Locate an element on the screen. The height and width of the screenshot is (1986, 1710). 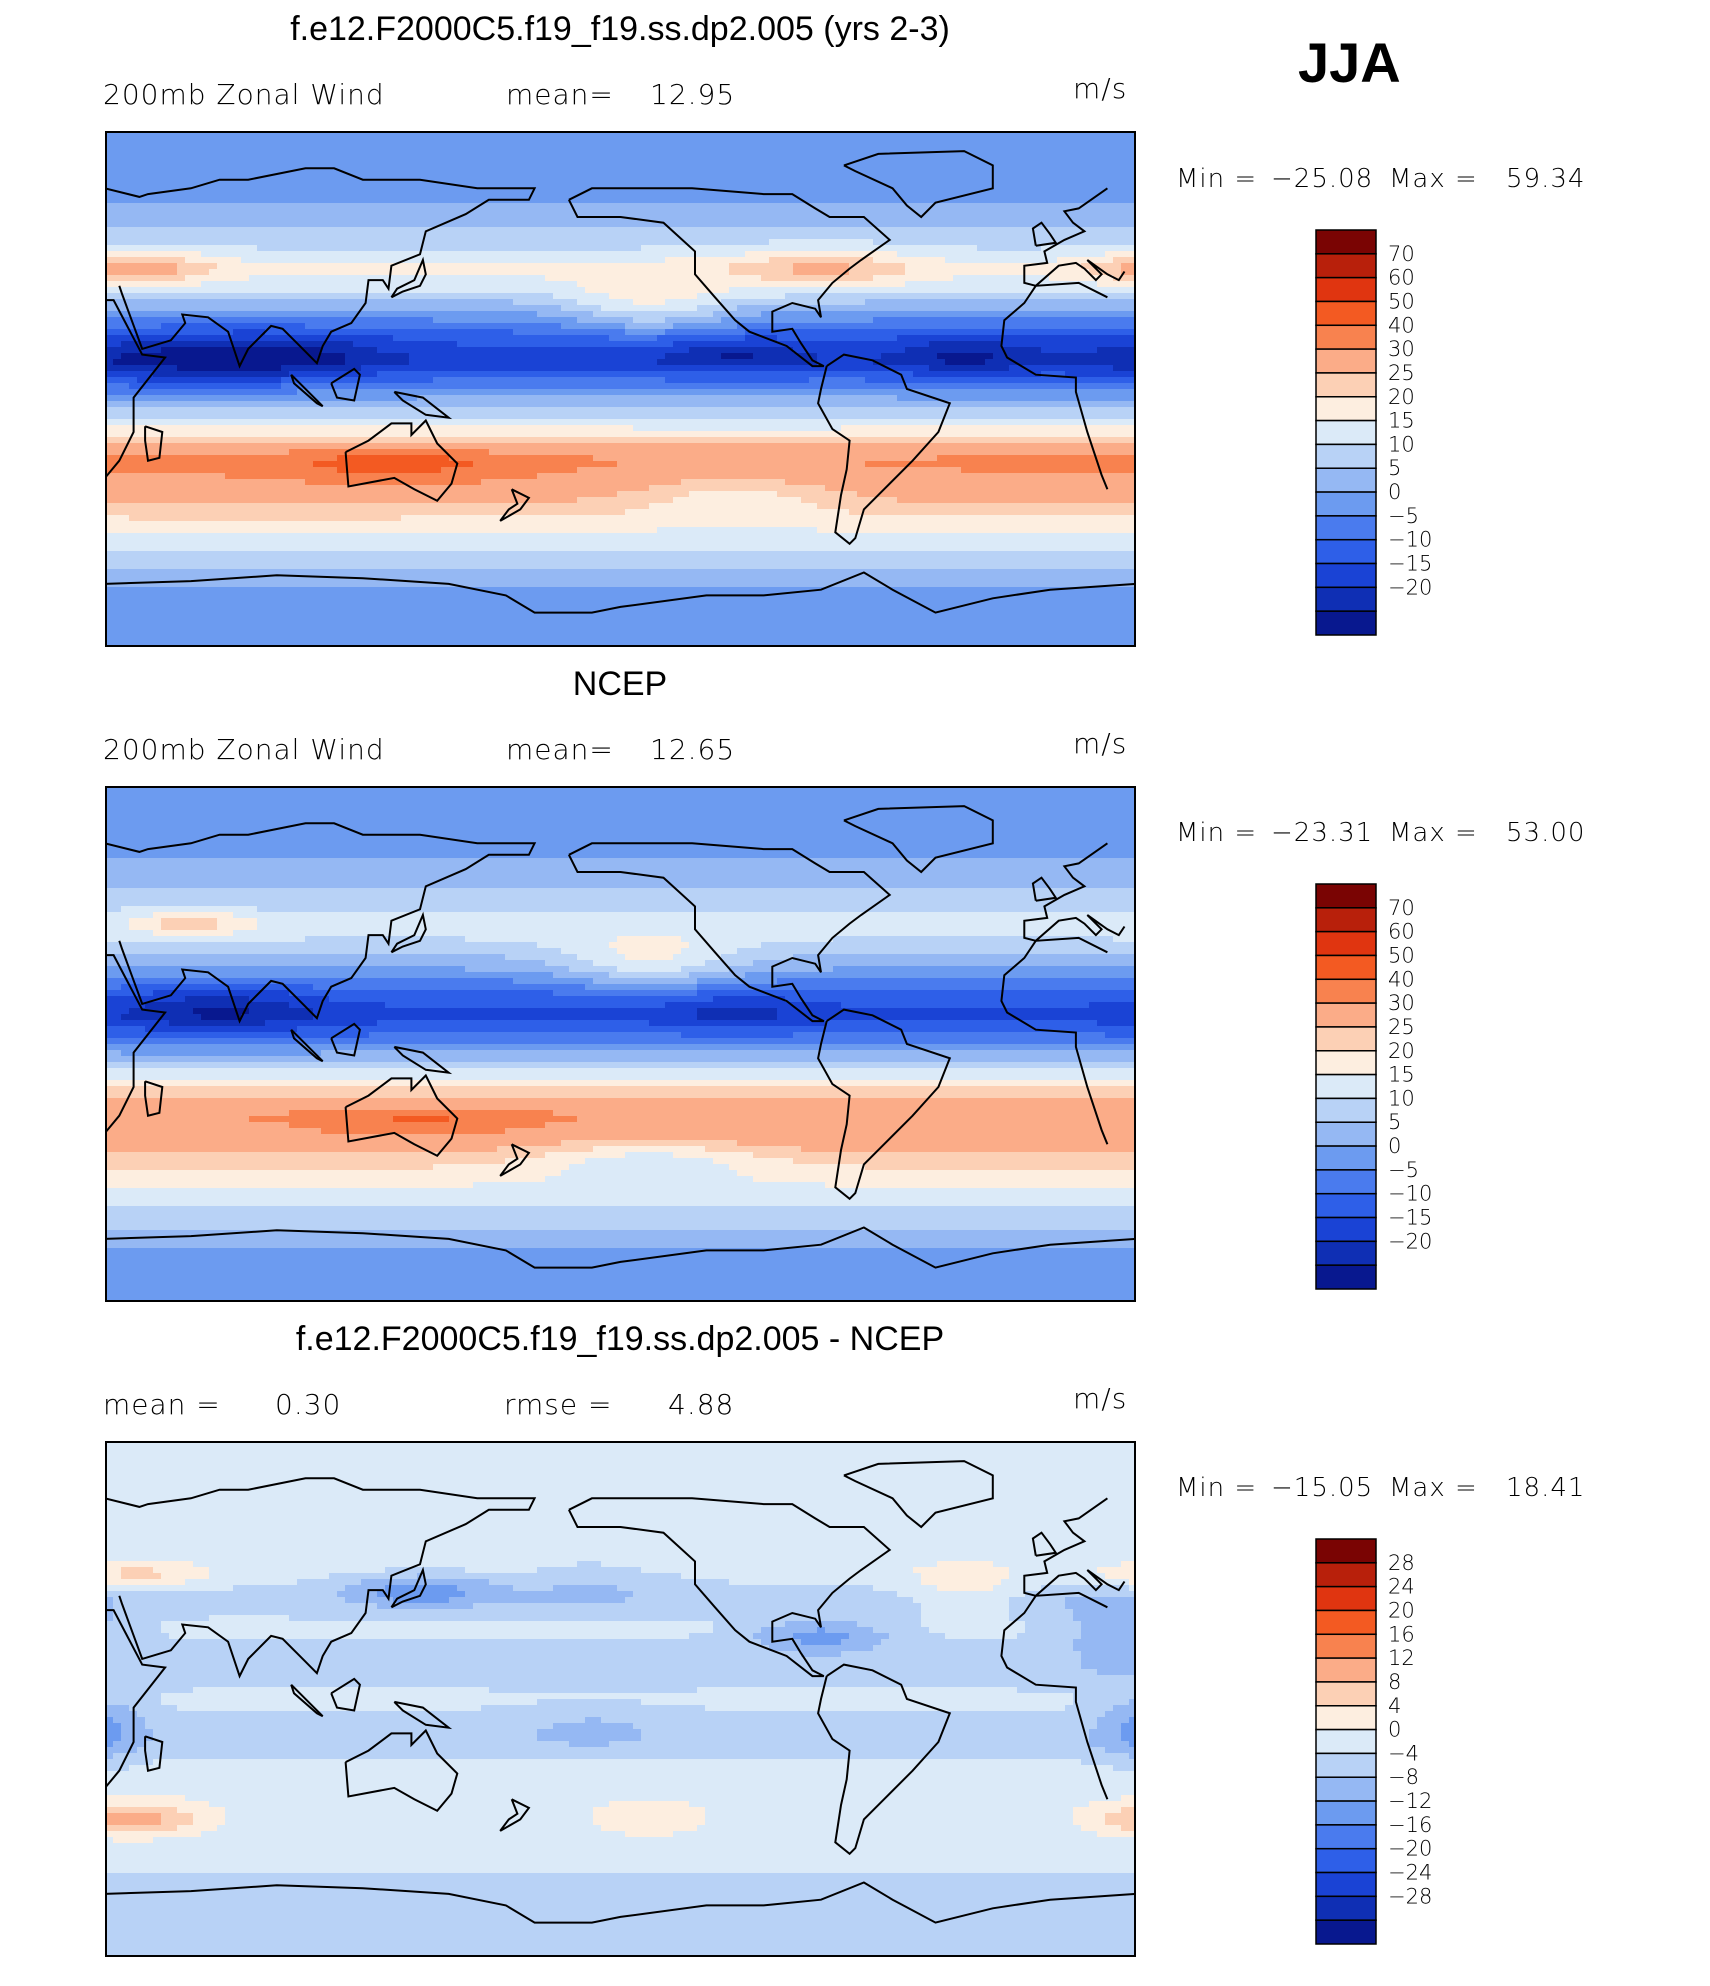
colorbar-tick-label: 40 is located at coordinates (1401, 325).